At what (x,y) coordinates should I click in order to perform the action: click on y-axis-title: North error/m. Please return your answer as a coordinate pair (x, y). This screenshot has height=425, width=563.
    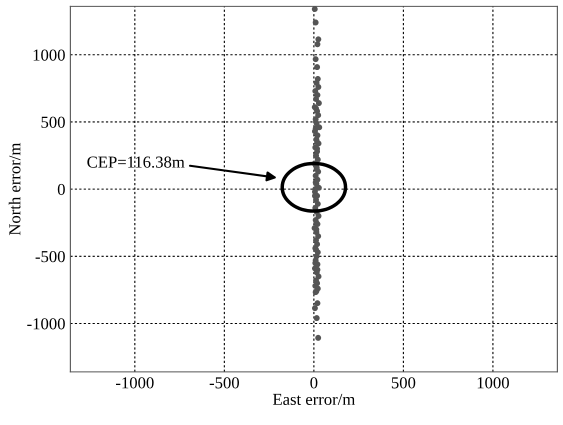
    Looking at the image, I should click on (14, 189).